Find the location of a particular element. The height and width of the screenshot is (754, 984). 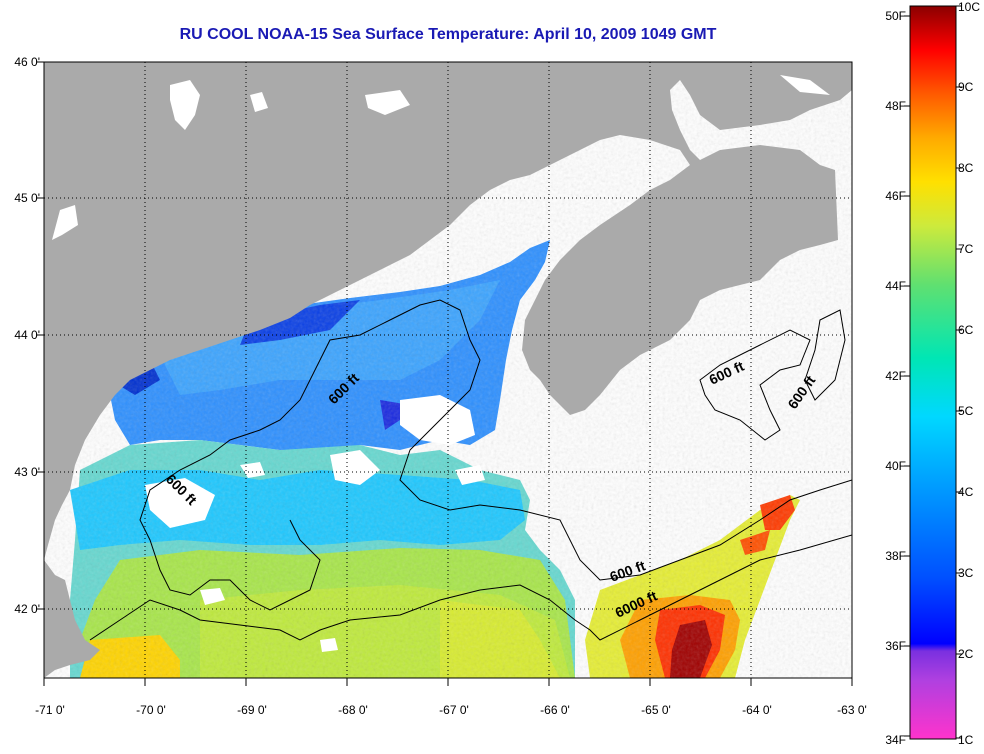

lon-tick-label: -70 0' is located at coordinates (151, 710).